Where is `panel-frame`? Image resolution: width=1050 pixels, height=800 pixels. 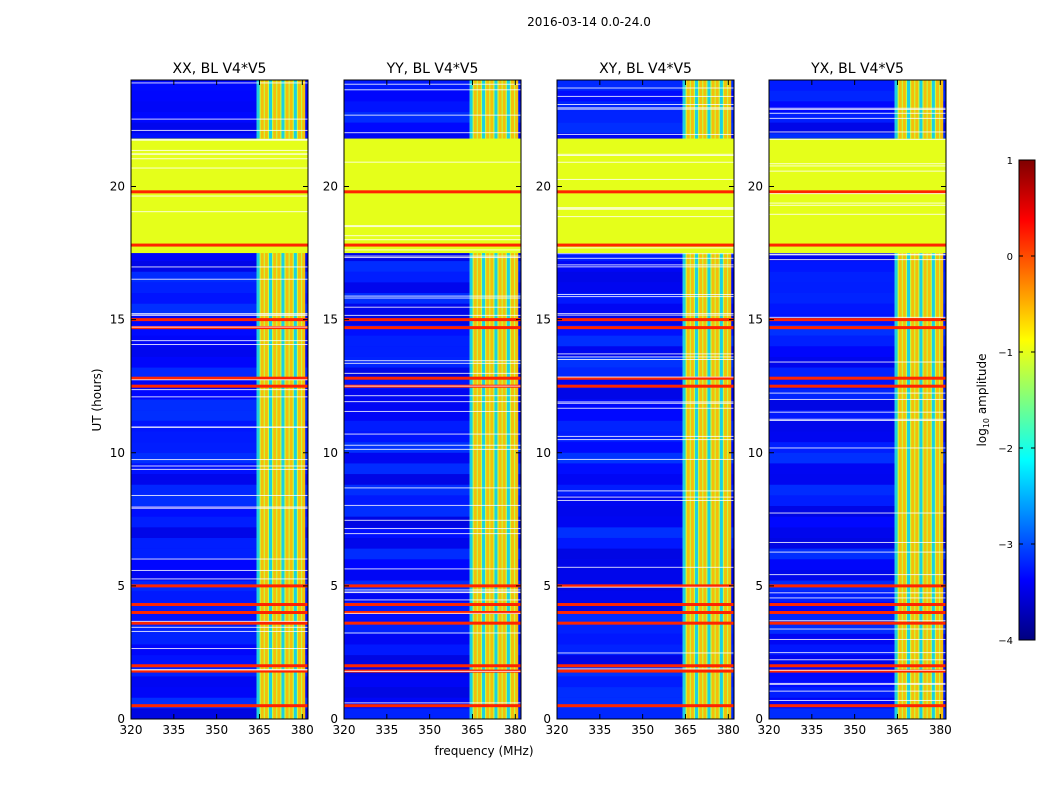 panel-frame is located at coordinates (219, 399).